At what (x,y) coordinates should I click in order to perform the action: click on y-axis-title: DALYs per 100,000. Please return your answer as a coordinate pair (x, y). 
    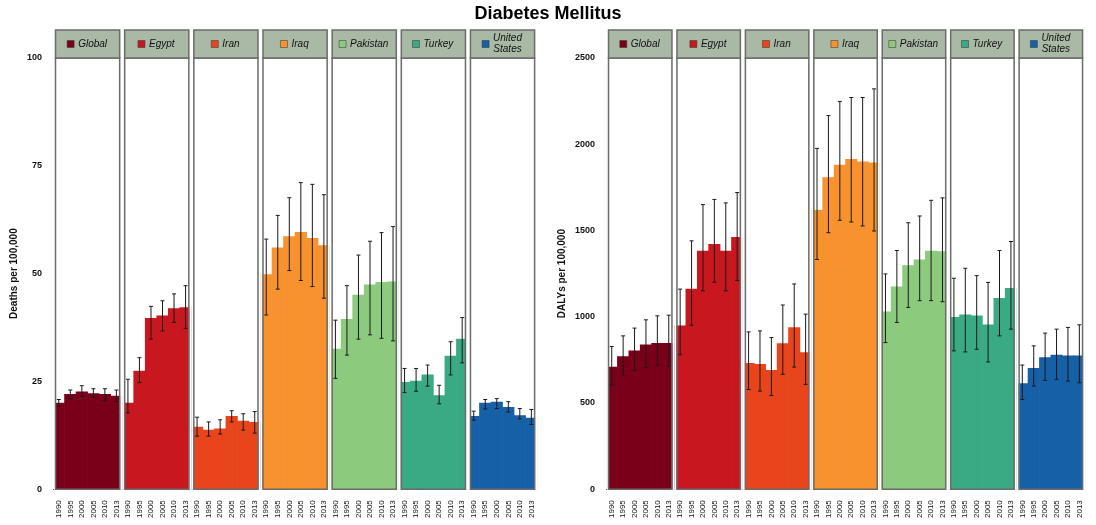
    Looking at the image, I should click on (561, 273).